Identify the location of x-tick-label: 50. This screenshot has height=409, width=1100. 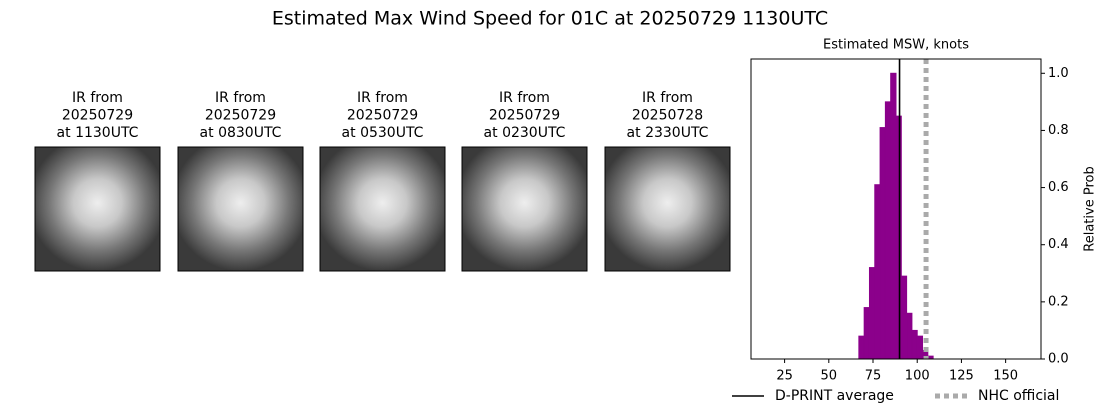
(829, 376).